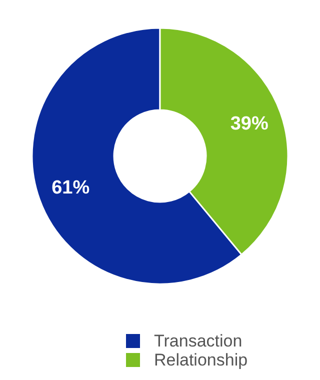 This screenshot has width=320, height=380. Describe the element at coordinates (201, 360) in the screenshot. I see `legend-label: Relationship` at that location.